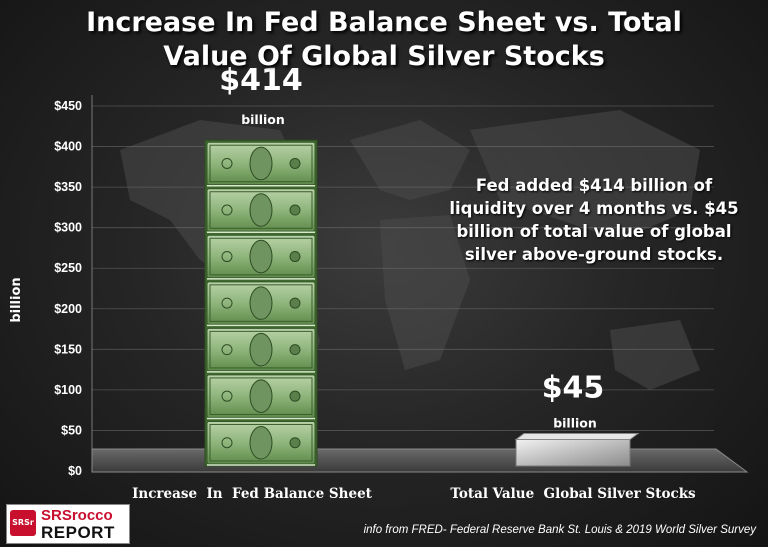 The image size is (768, 547). I want to click on y-tick-label: $50, so click(71, 430).